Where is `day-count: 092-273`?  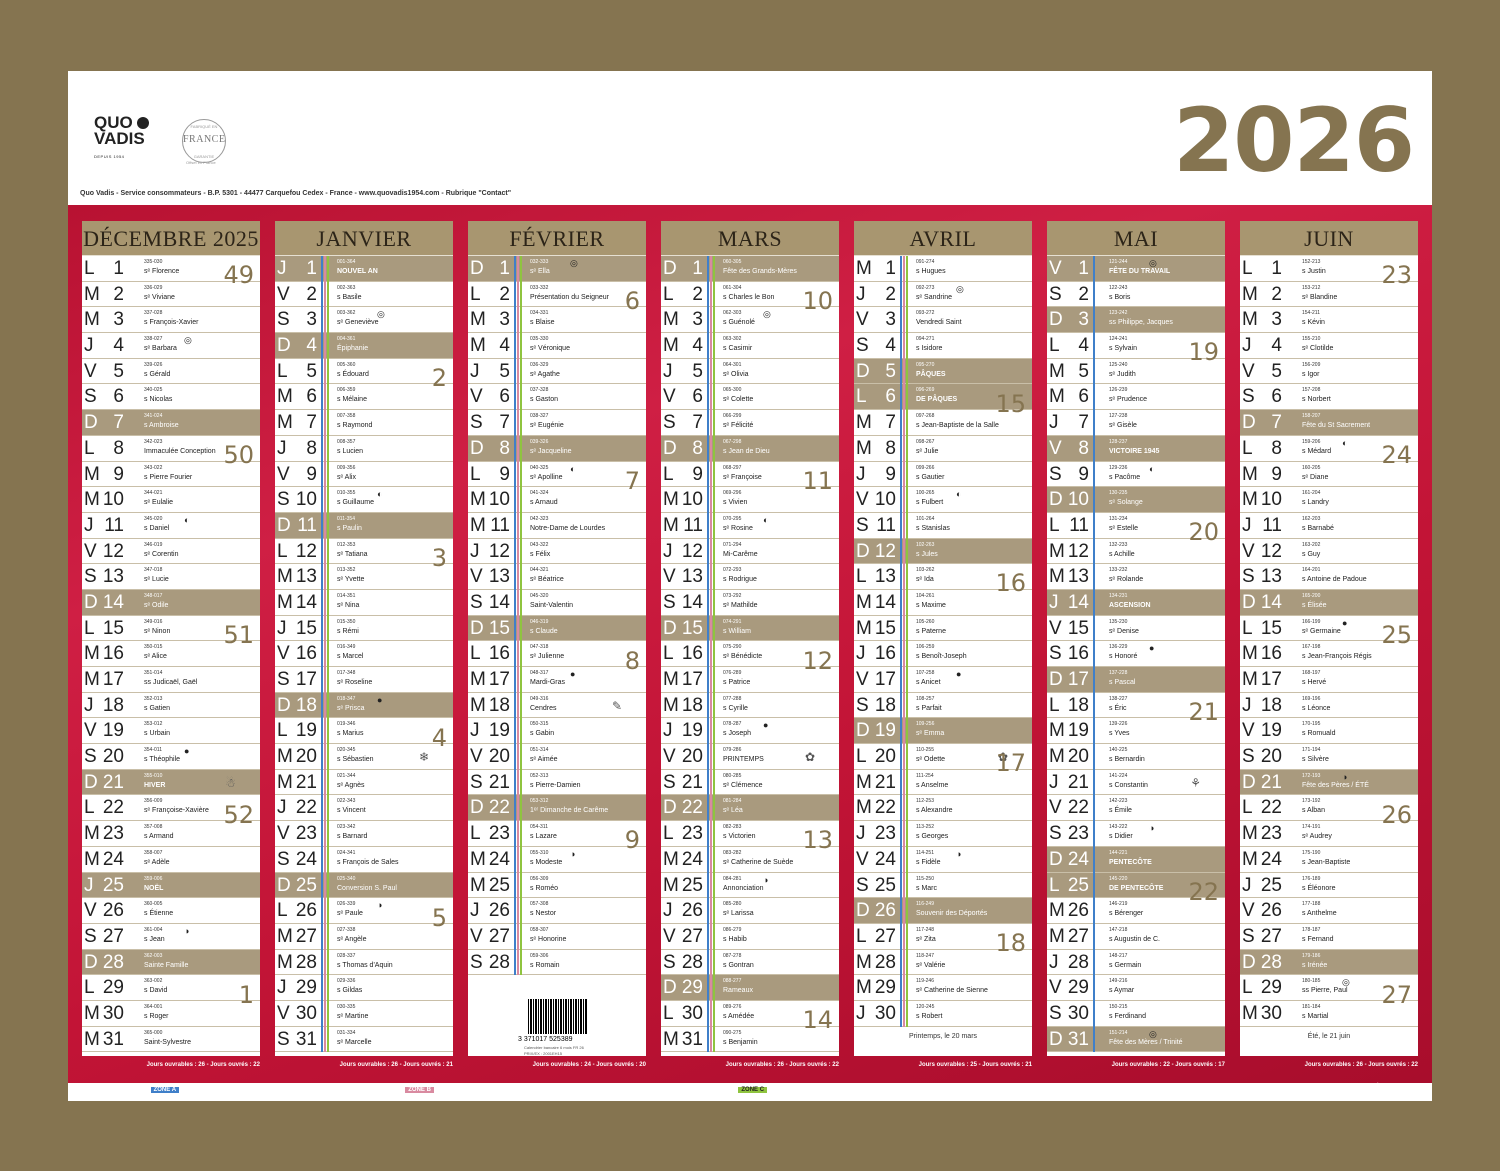
day-count: 092-273 is located at coordinates (925, 287).